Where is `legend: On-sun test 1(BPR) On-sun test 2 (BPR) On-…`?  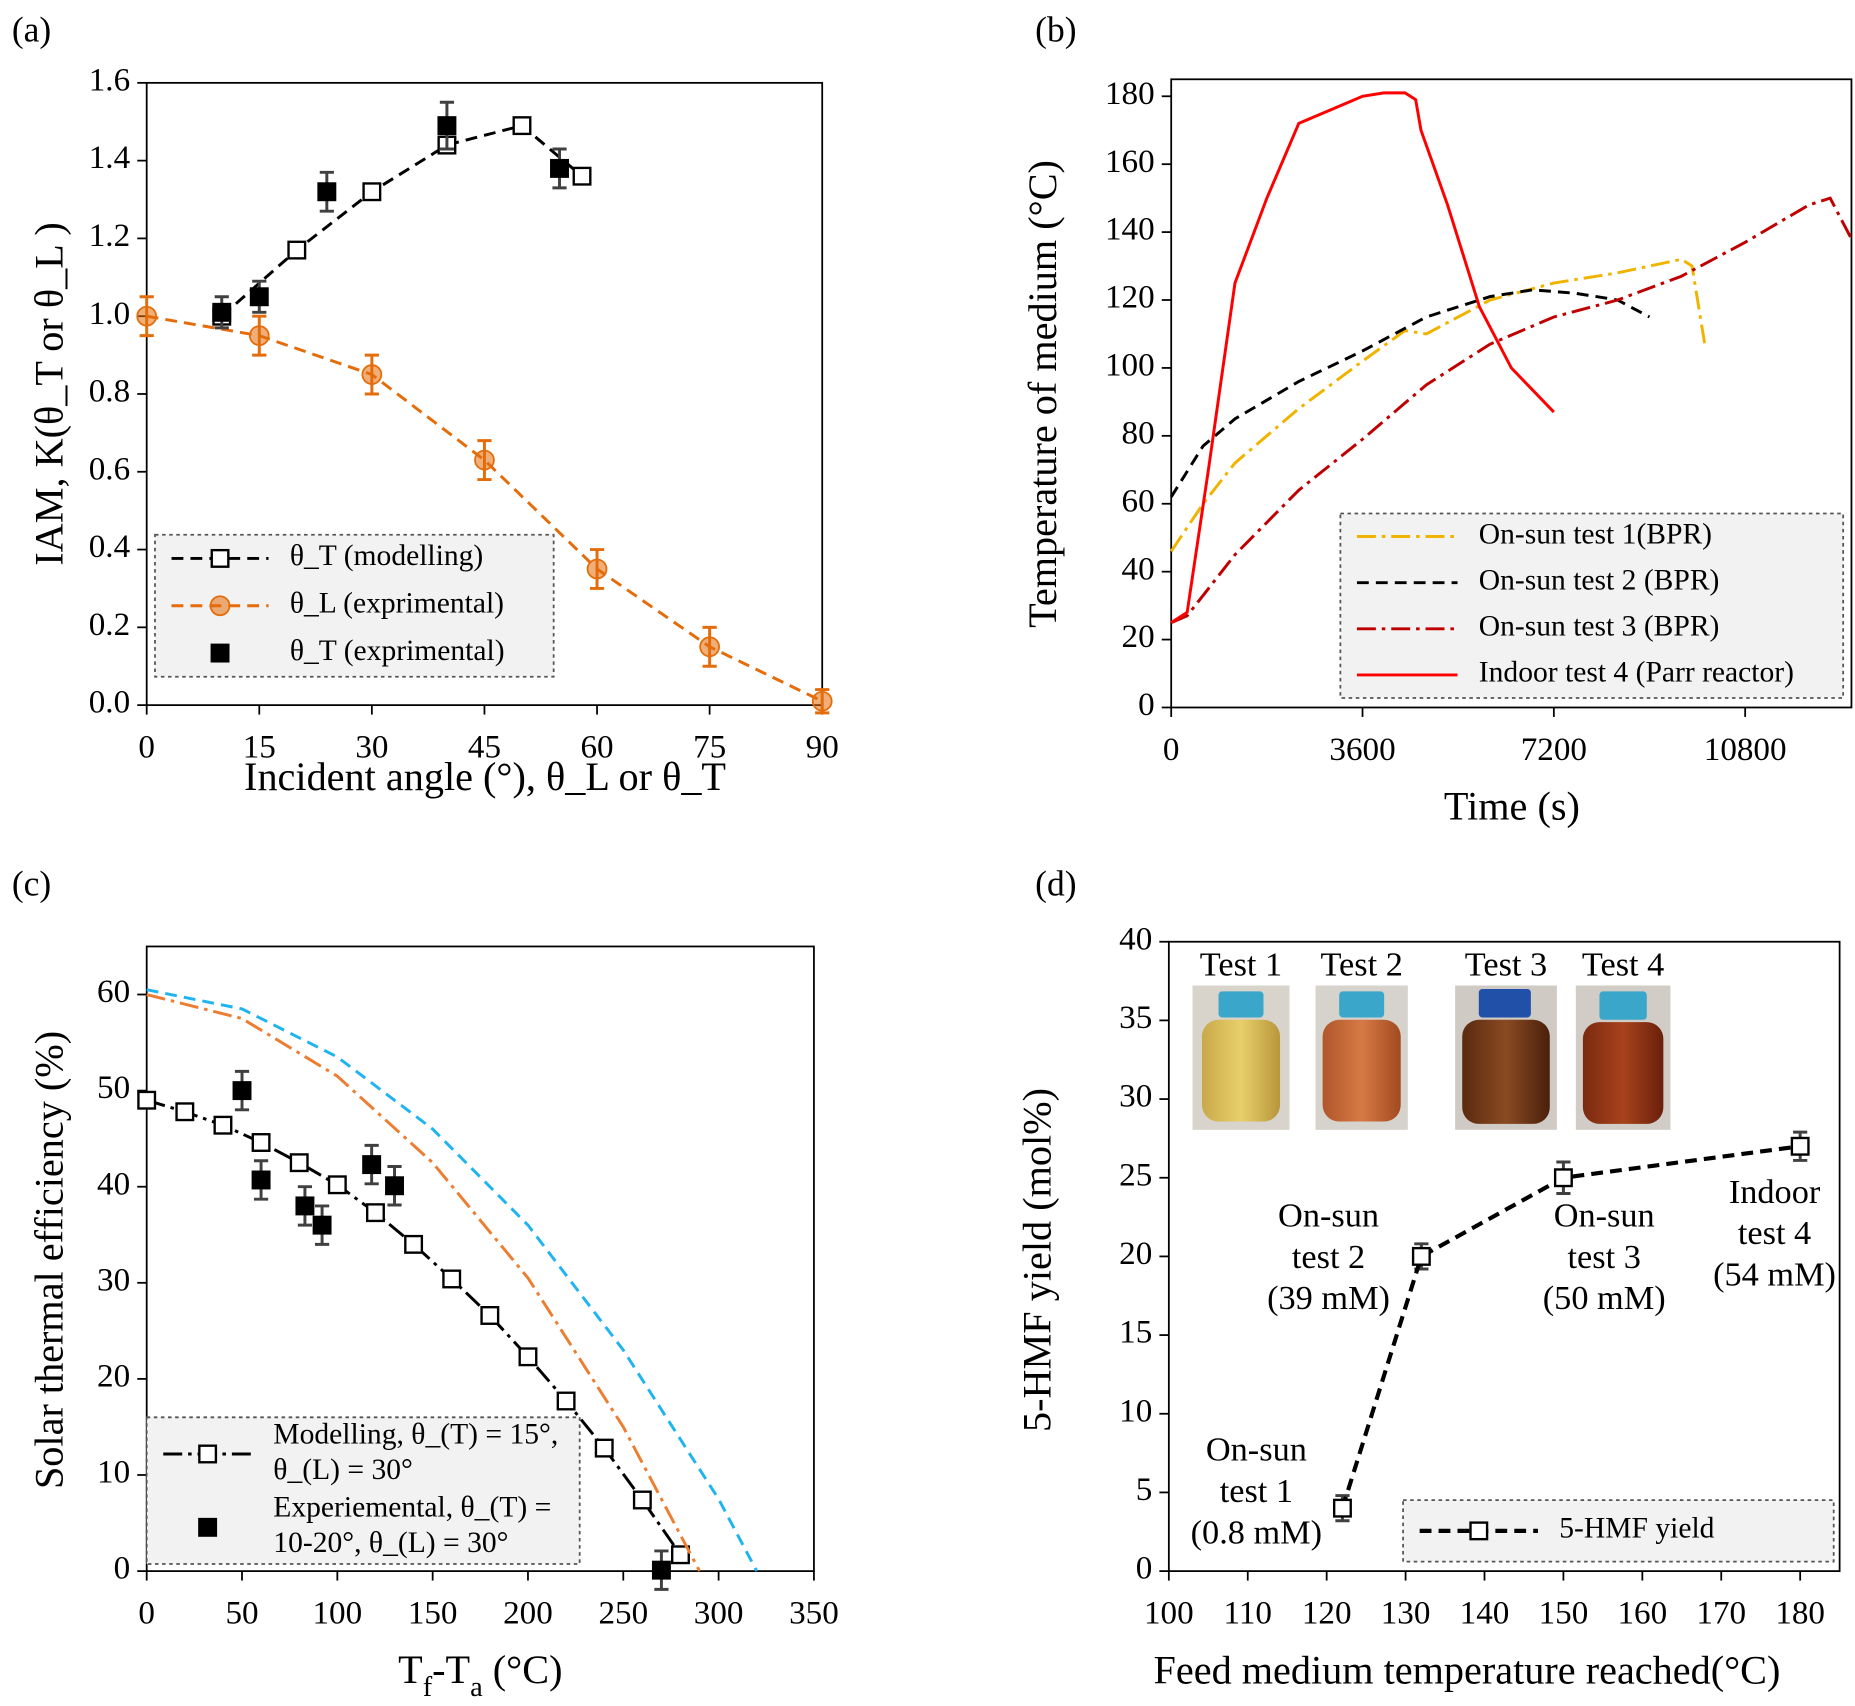
legend: On-sun test 1(BPR) On-sun test 2 (BPR) On-… is located at coordinates (1592, 605).